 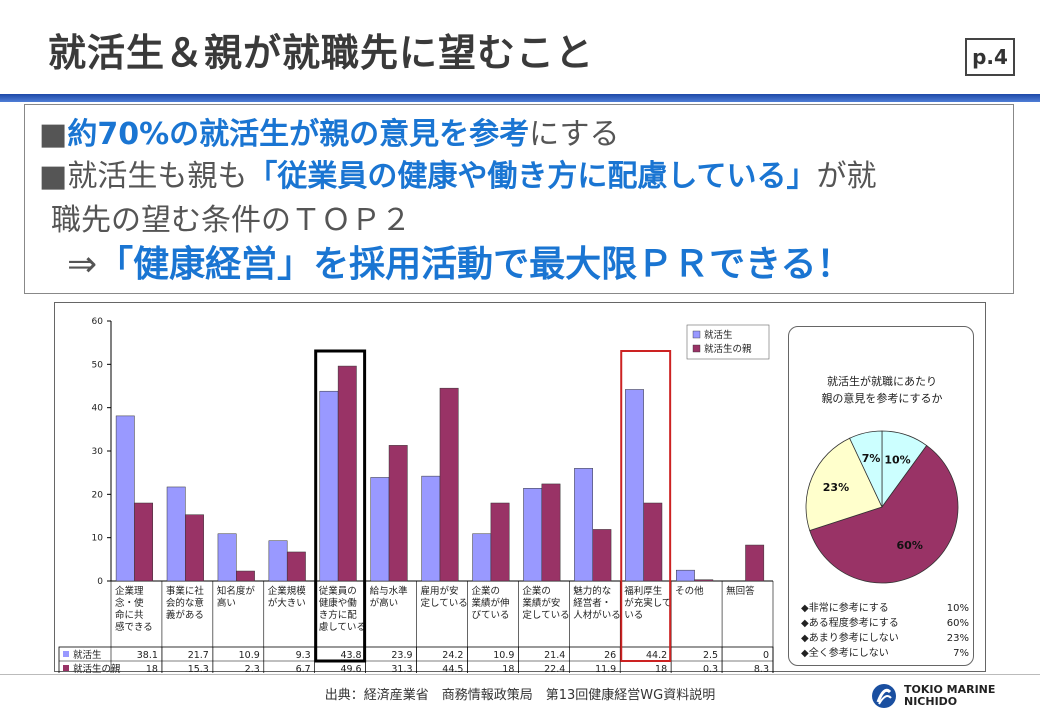 I want to click on x-category-label: 義がある, so click(x=185, y=615).